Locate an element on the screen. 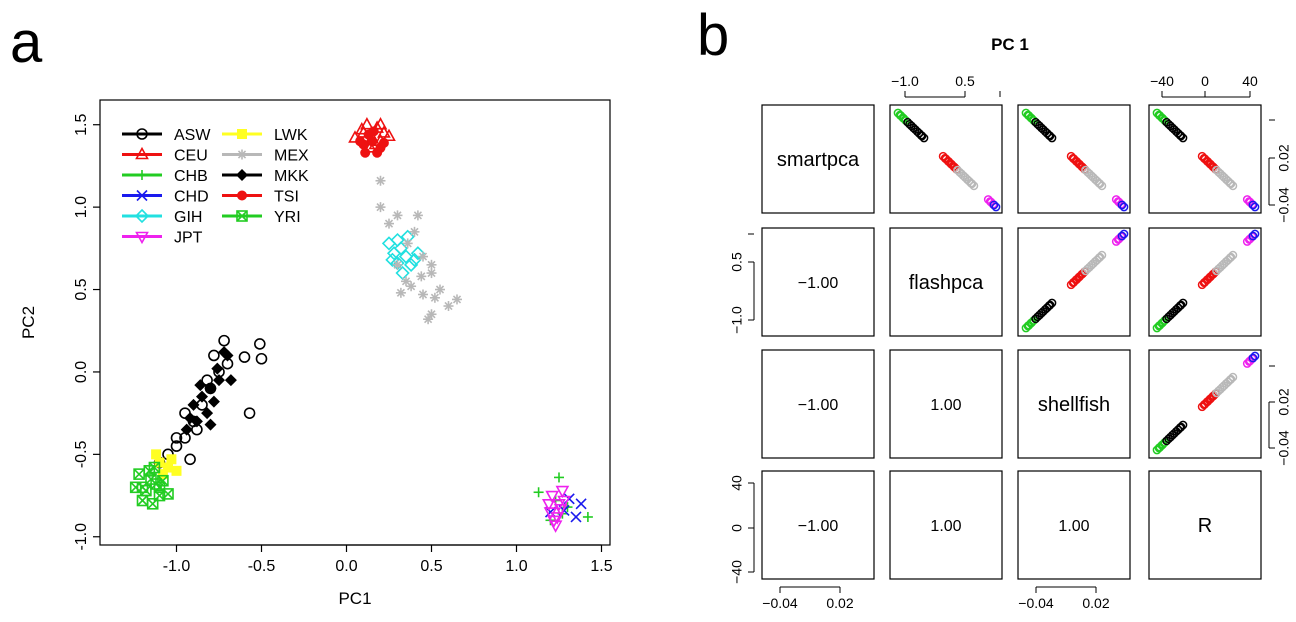 The width and height of the screenshot is (1296, 622). pairs-title: PC 1 is located at coordinates (1010, 44).